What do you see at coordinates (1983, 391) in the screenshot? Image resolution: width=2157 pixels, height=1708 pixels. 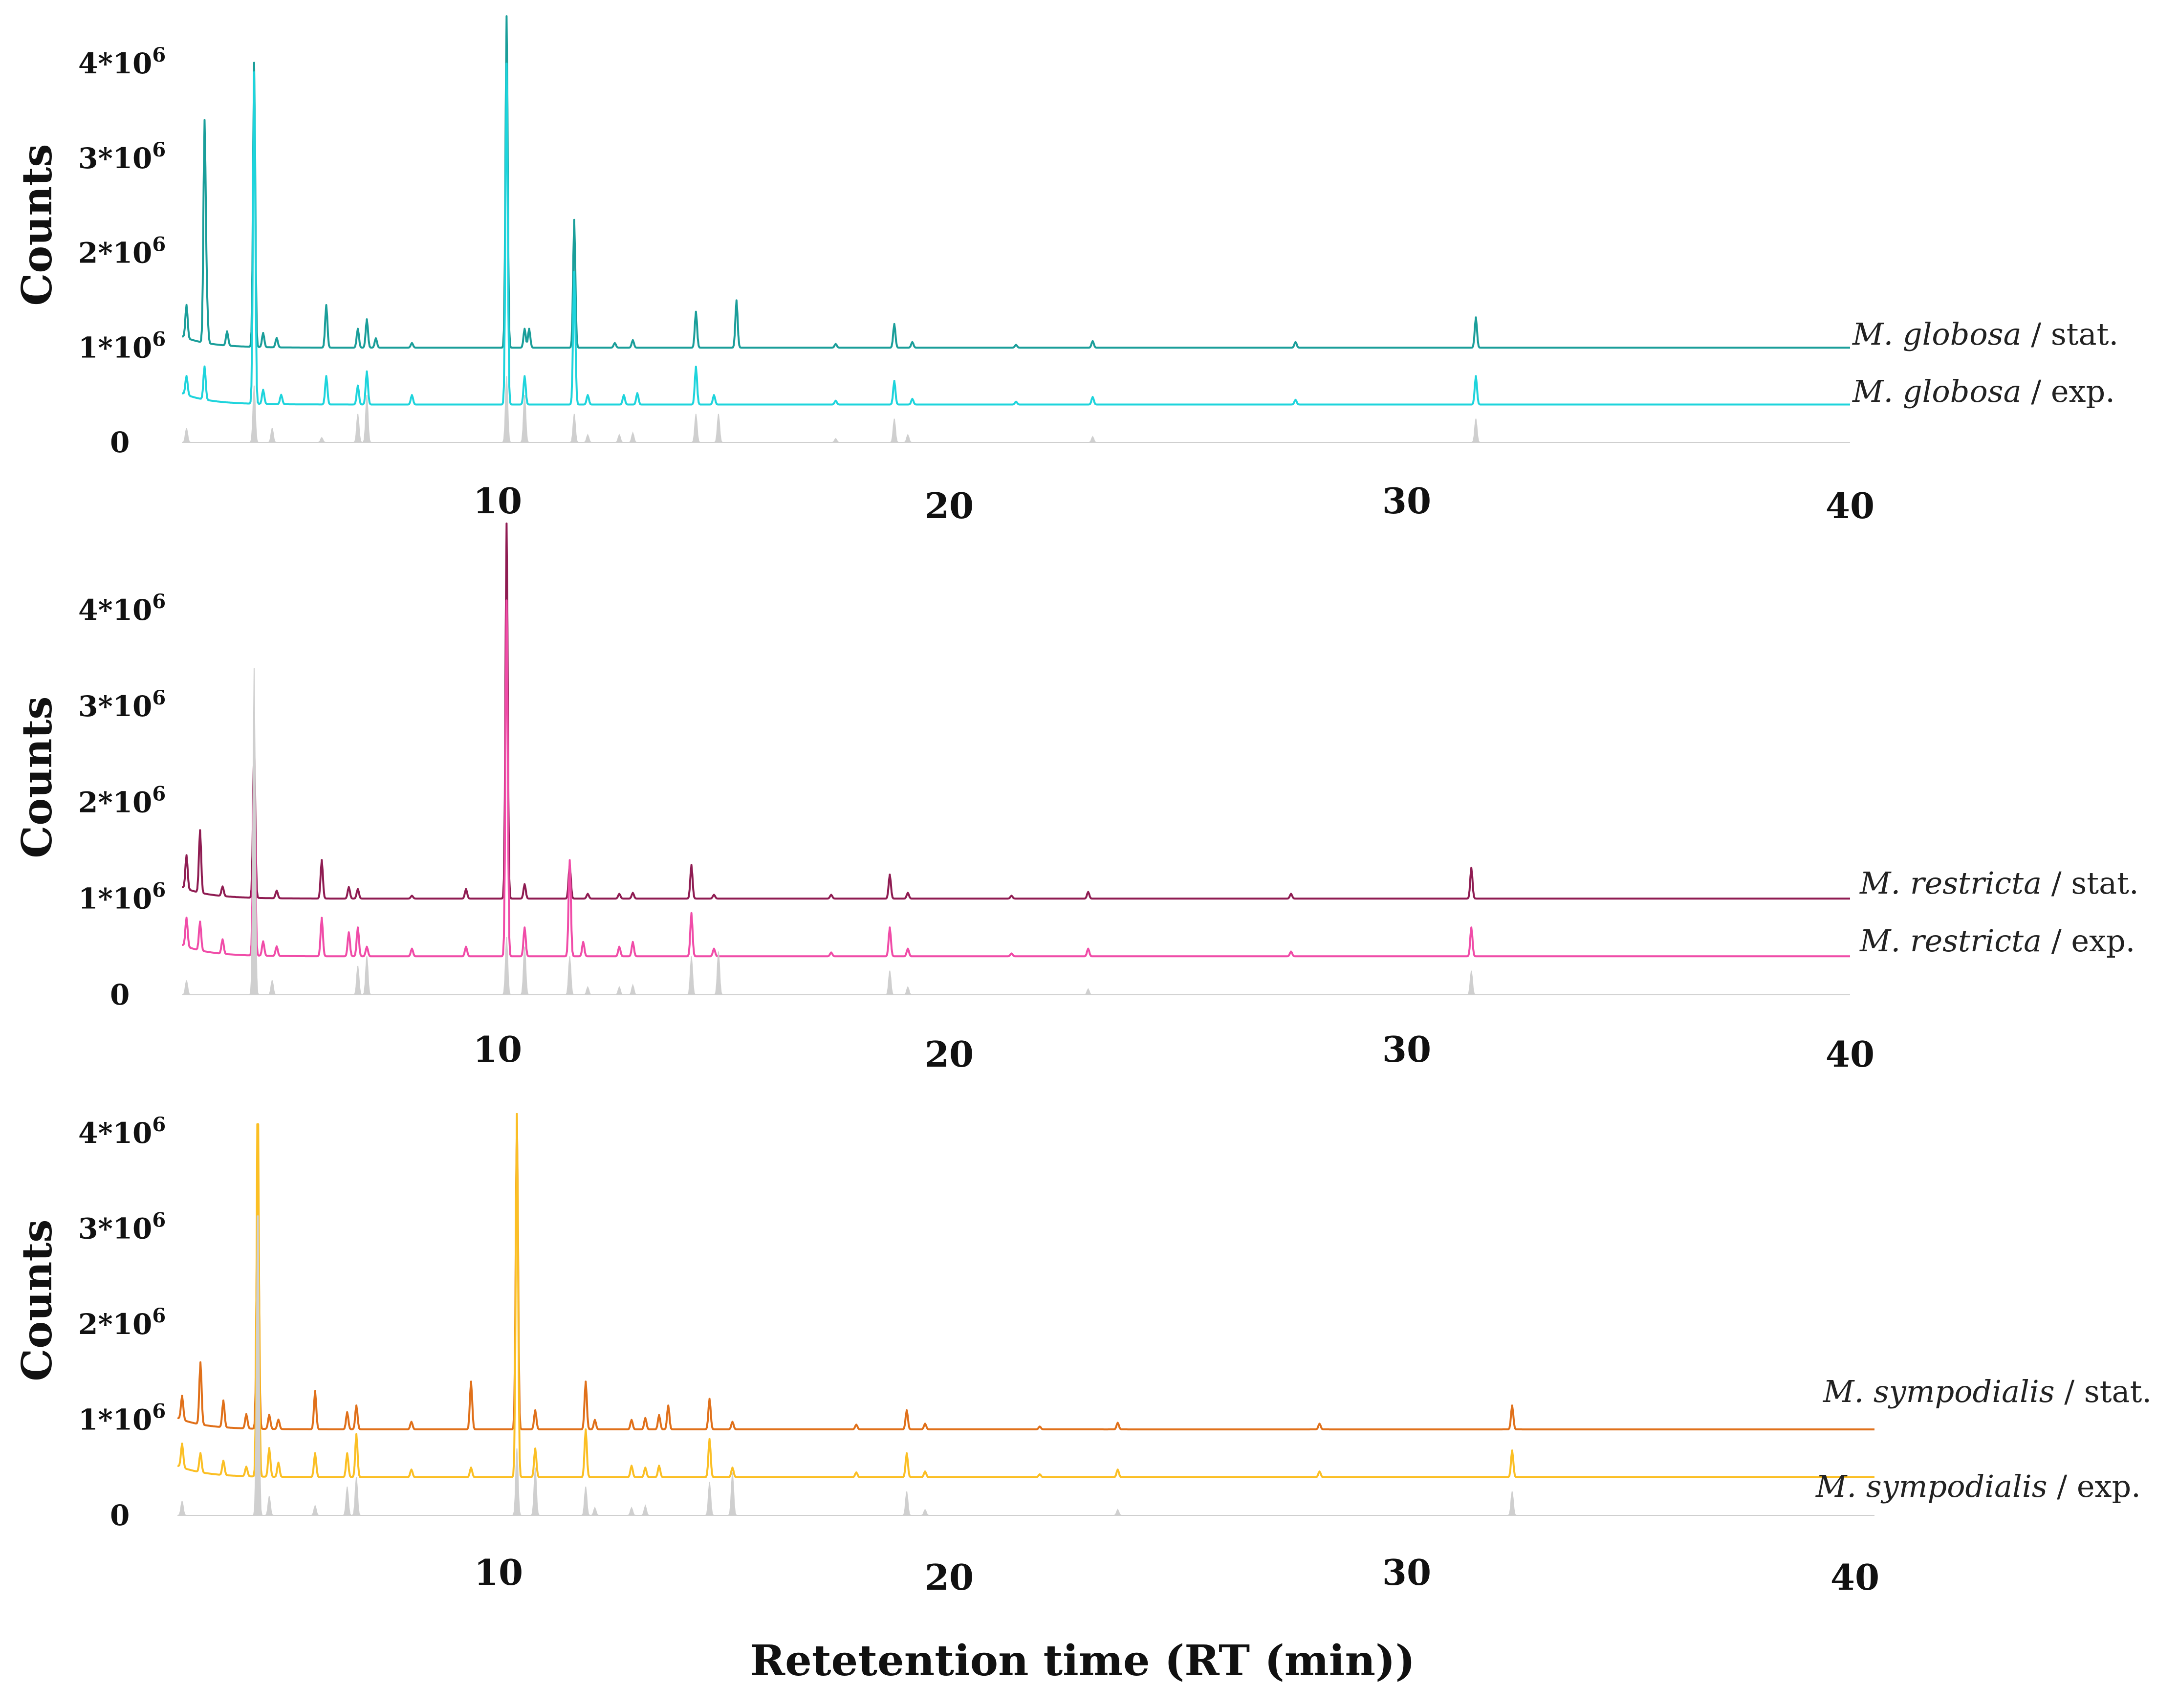 I see `series-label: M. globosa / exp.` at bounding box center [1983, 391].